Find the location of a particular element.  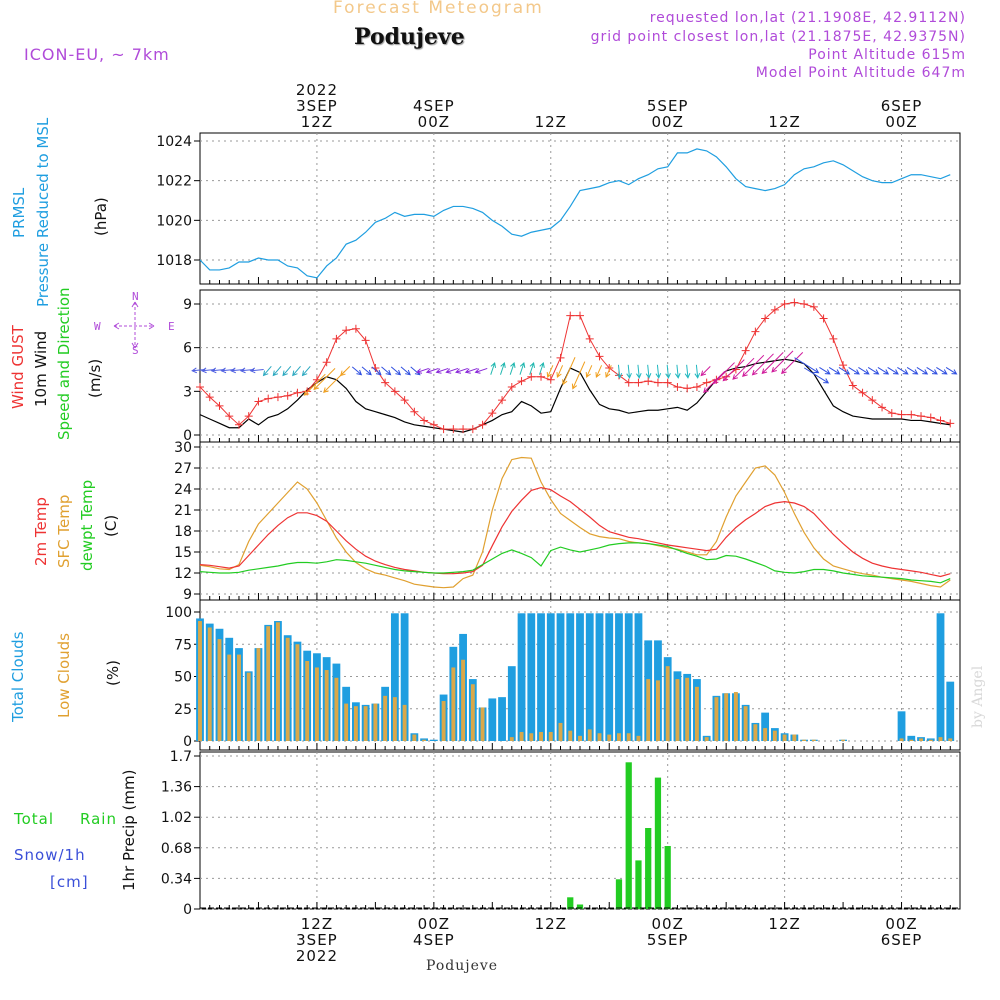

t2m-label: 2m Temp is located at coordinates (41, 531).